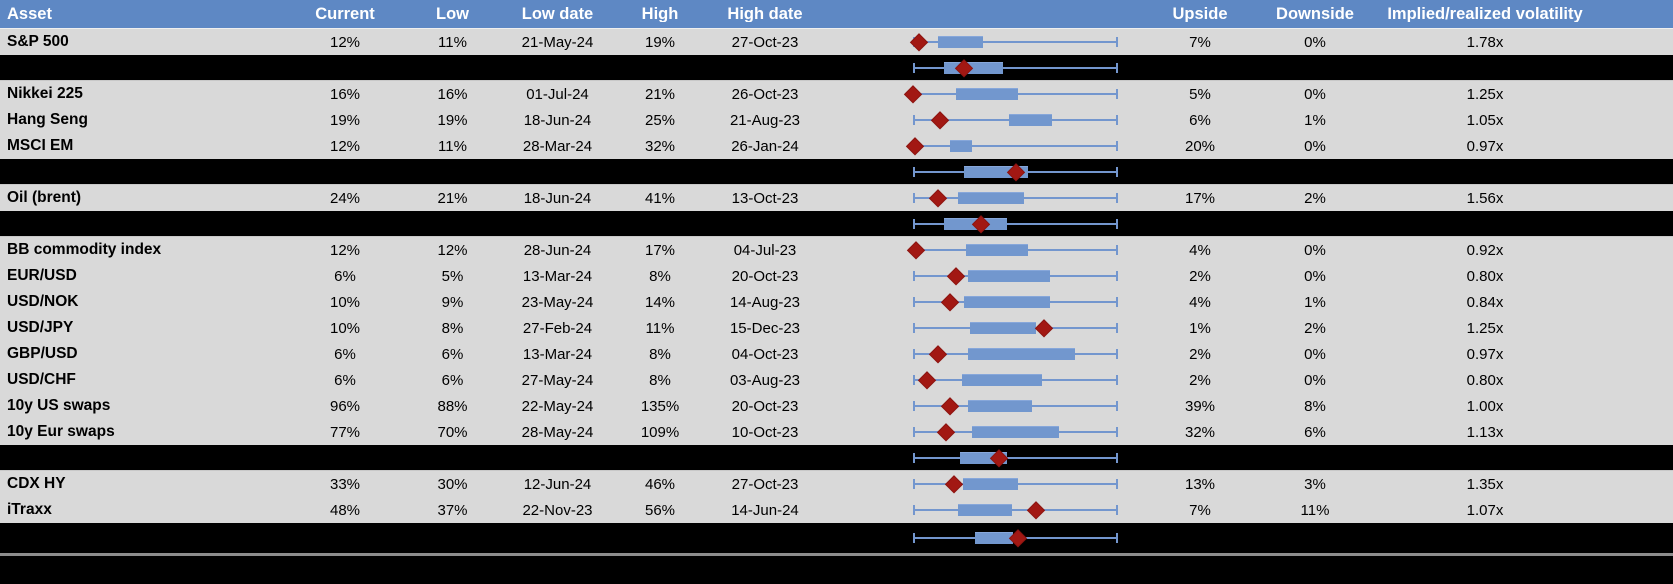 The height and width of the screenshot is (584, 1673). What do you see at coordinates (45, 94) in the screenshot?
I see `asset-label: Nikkei 225` at bounding box center [45, 94].